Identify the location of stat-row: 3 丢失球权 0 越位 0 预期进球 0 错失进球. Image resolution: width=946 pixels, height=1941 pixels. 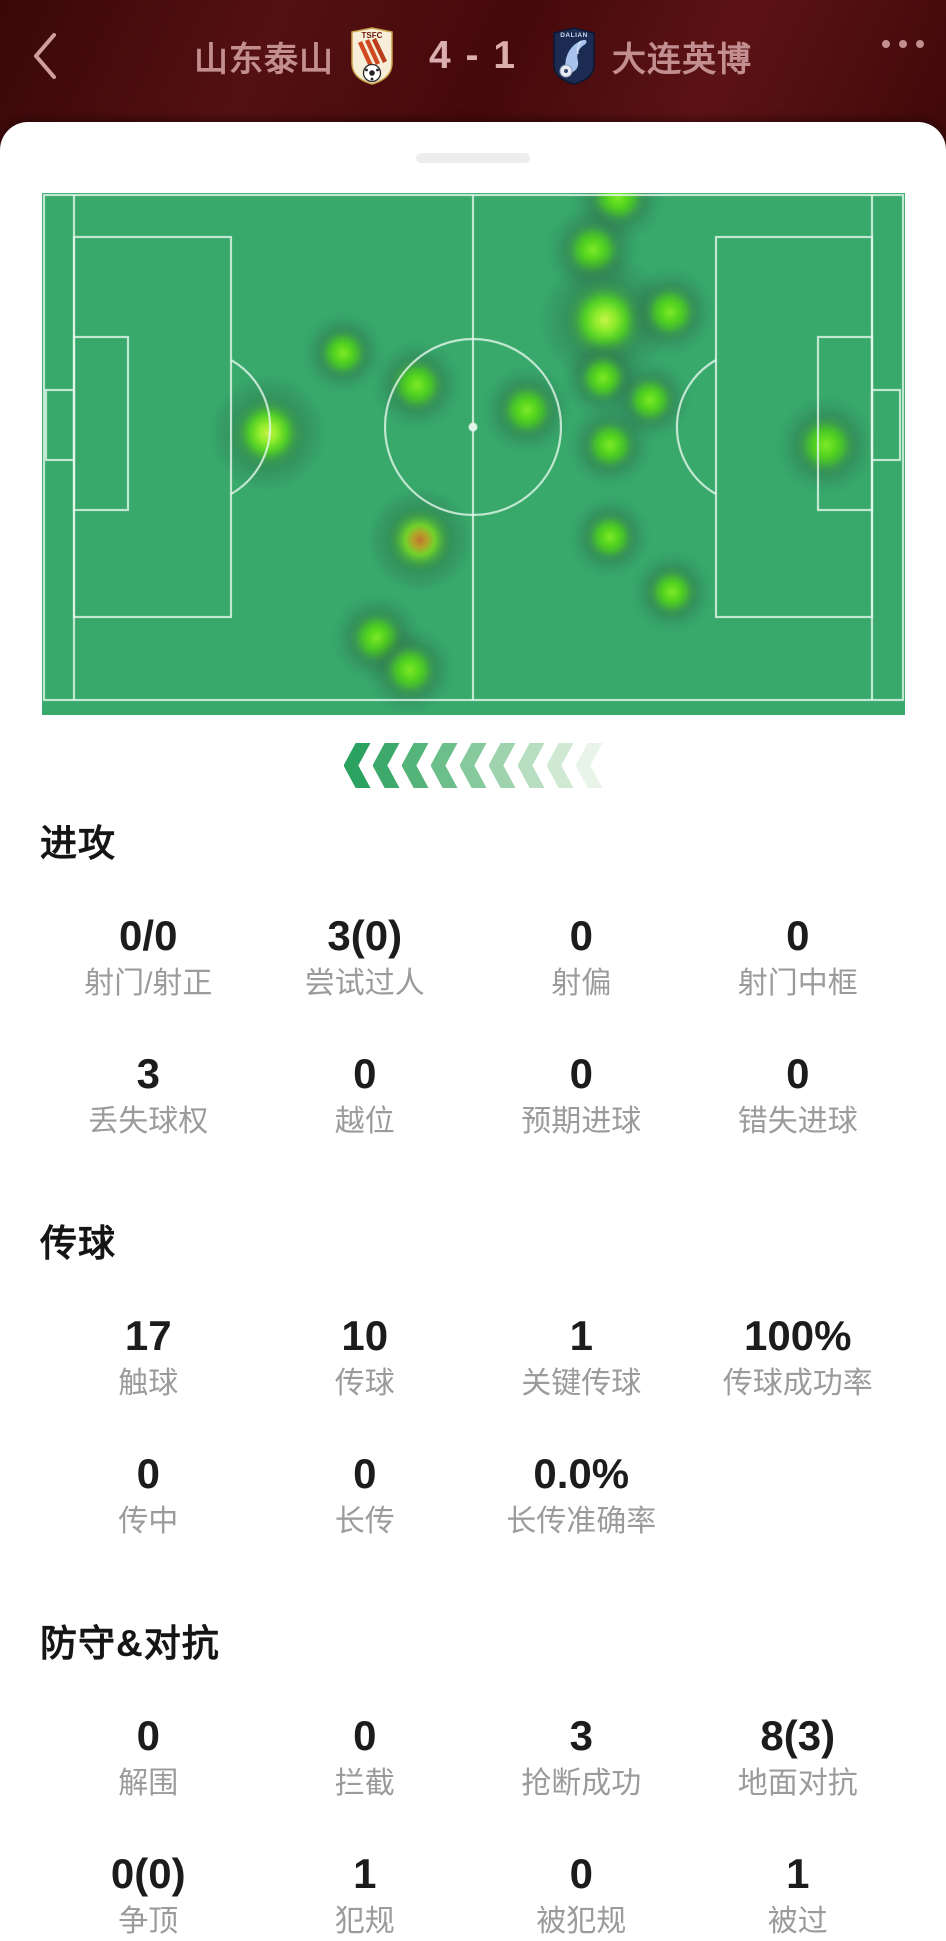
(473, 1095).